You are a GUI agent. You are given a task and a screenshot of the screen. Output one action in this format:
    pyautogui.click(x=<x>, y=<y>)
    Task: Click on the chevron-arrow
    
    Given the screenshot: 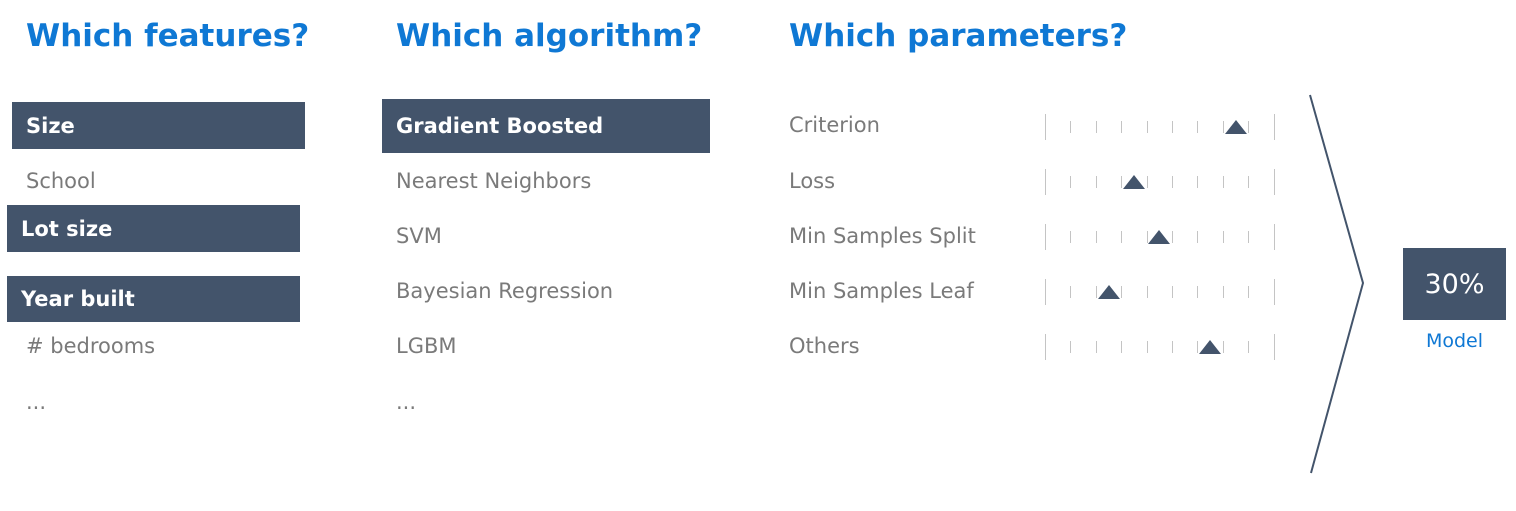 What is the action you would take?
    pyautogui.click(x=1337, y=284)
    